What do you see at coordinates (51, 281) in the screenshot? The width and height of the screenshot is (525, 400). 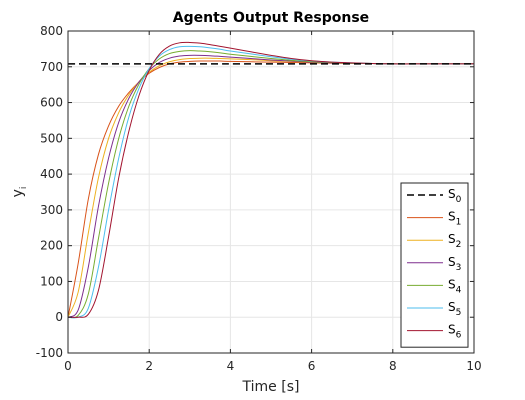 I see `y-tick-label: 100` at bounding box center [51, 281].